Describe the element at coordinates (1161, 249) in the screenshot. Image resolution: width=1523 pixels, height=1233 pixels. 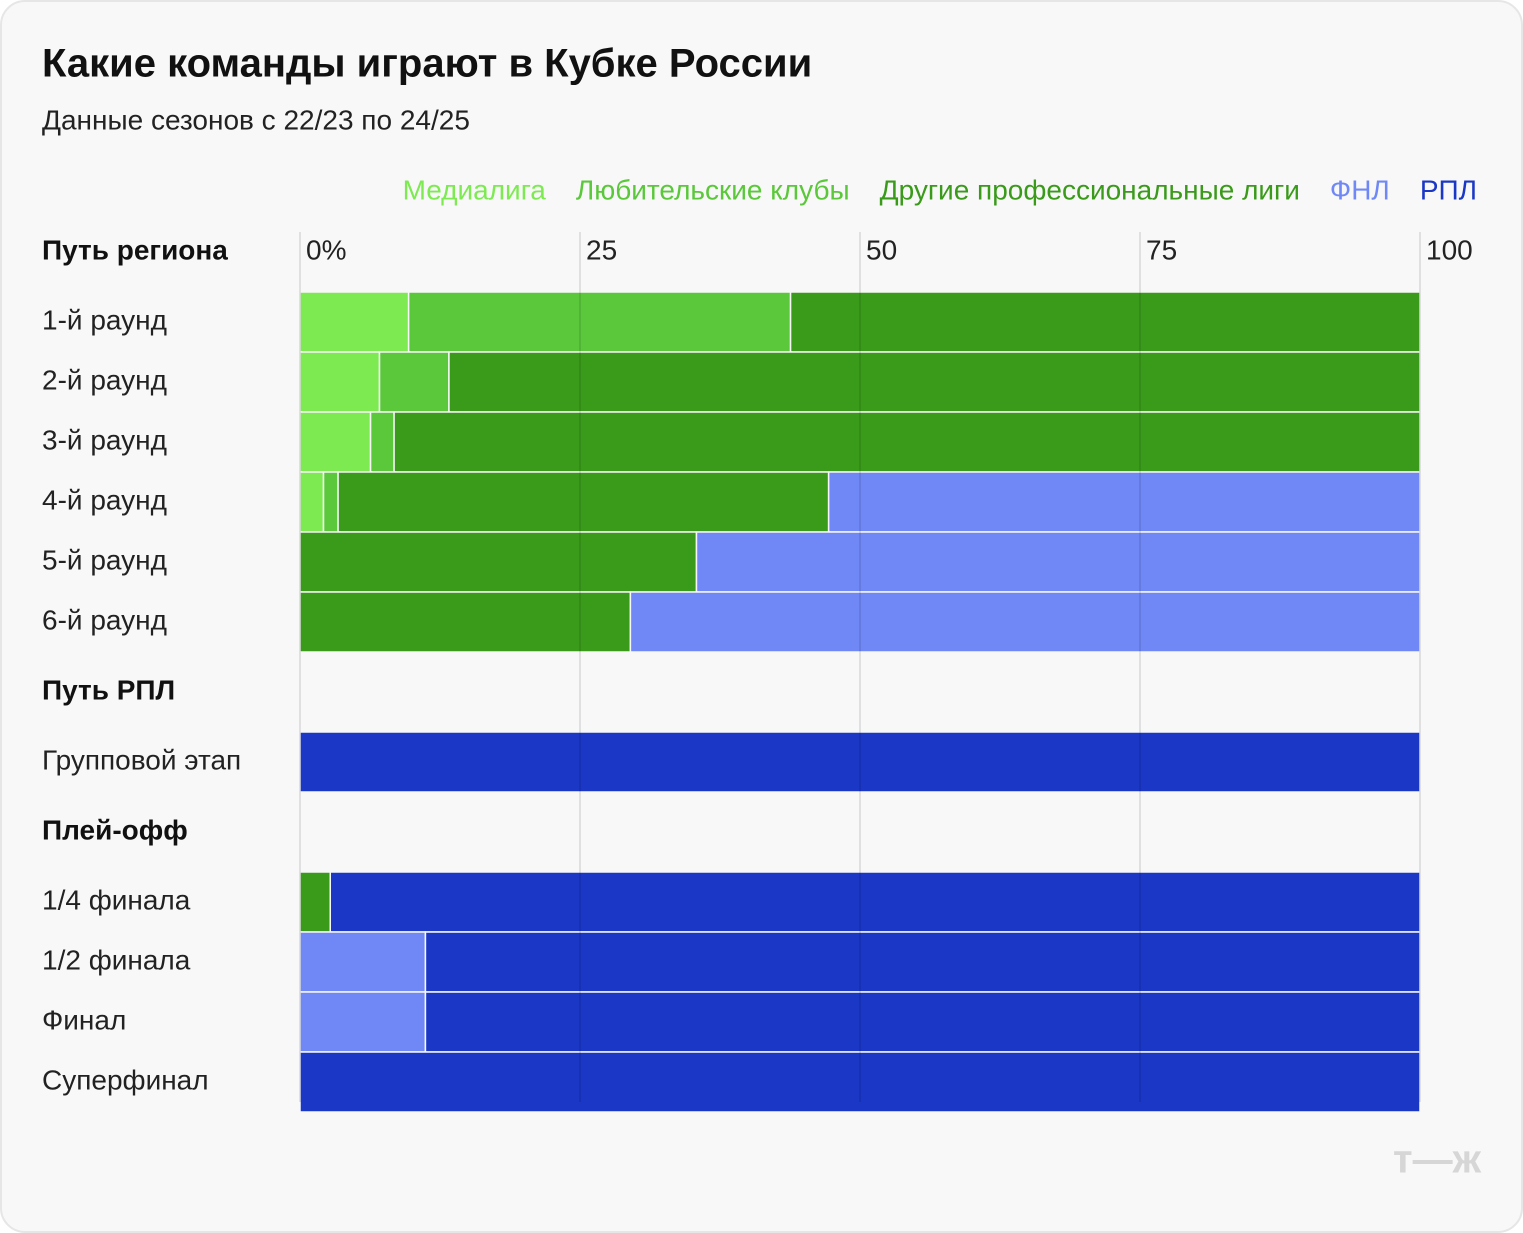
I see `x-tick-label: 75` at that location.